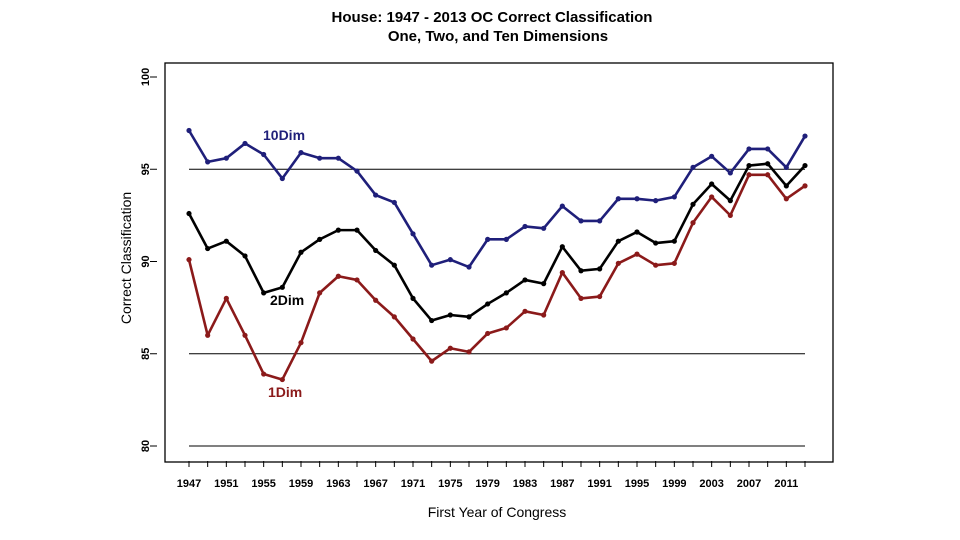  Describe the element at coordinates (525, 484) in the screenshot. I see `x-tick-label: 1983` at that location.